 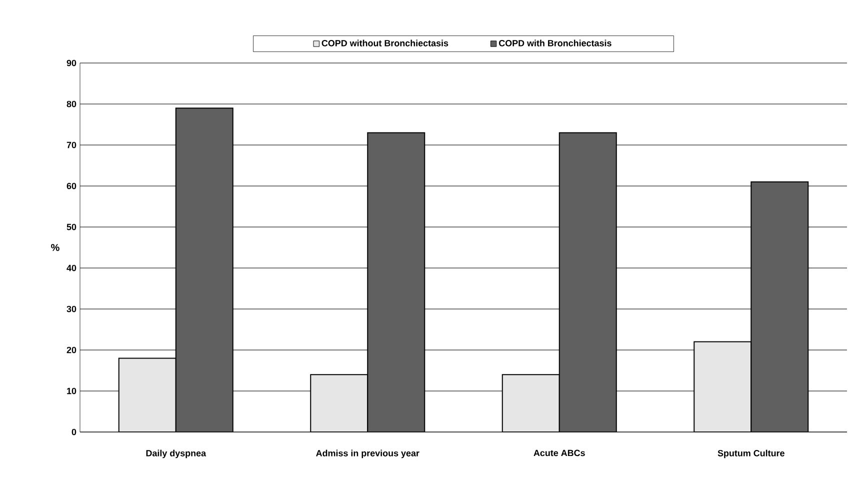 What do you see at coordinates (71, 63) in the screenshot?
I see `y-tick-label: 90` at bounding box center [71, 63].